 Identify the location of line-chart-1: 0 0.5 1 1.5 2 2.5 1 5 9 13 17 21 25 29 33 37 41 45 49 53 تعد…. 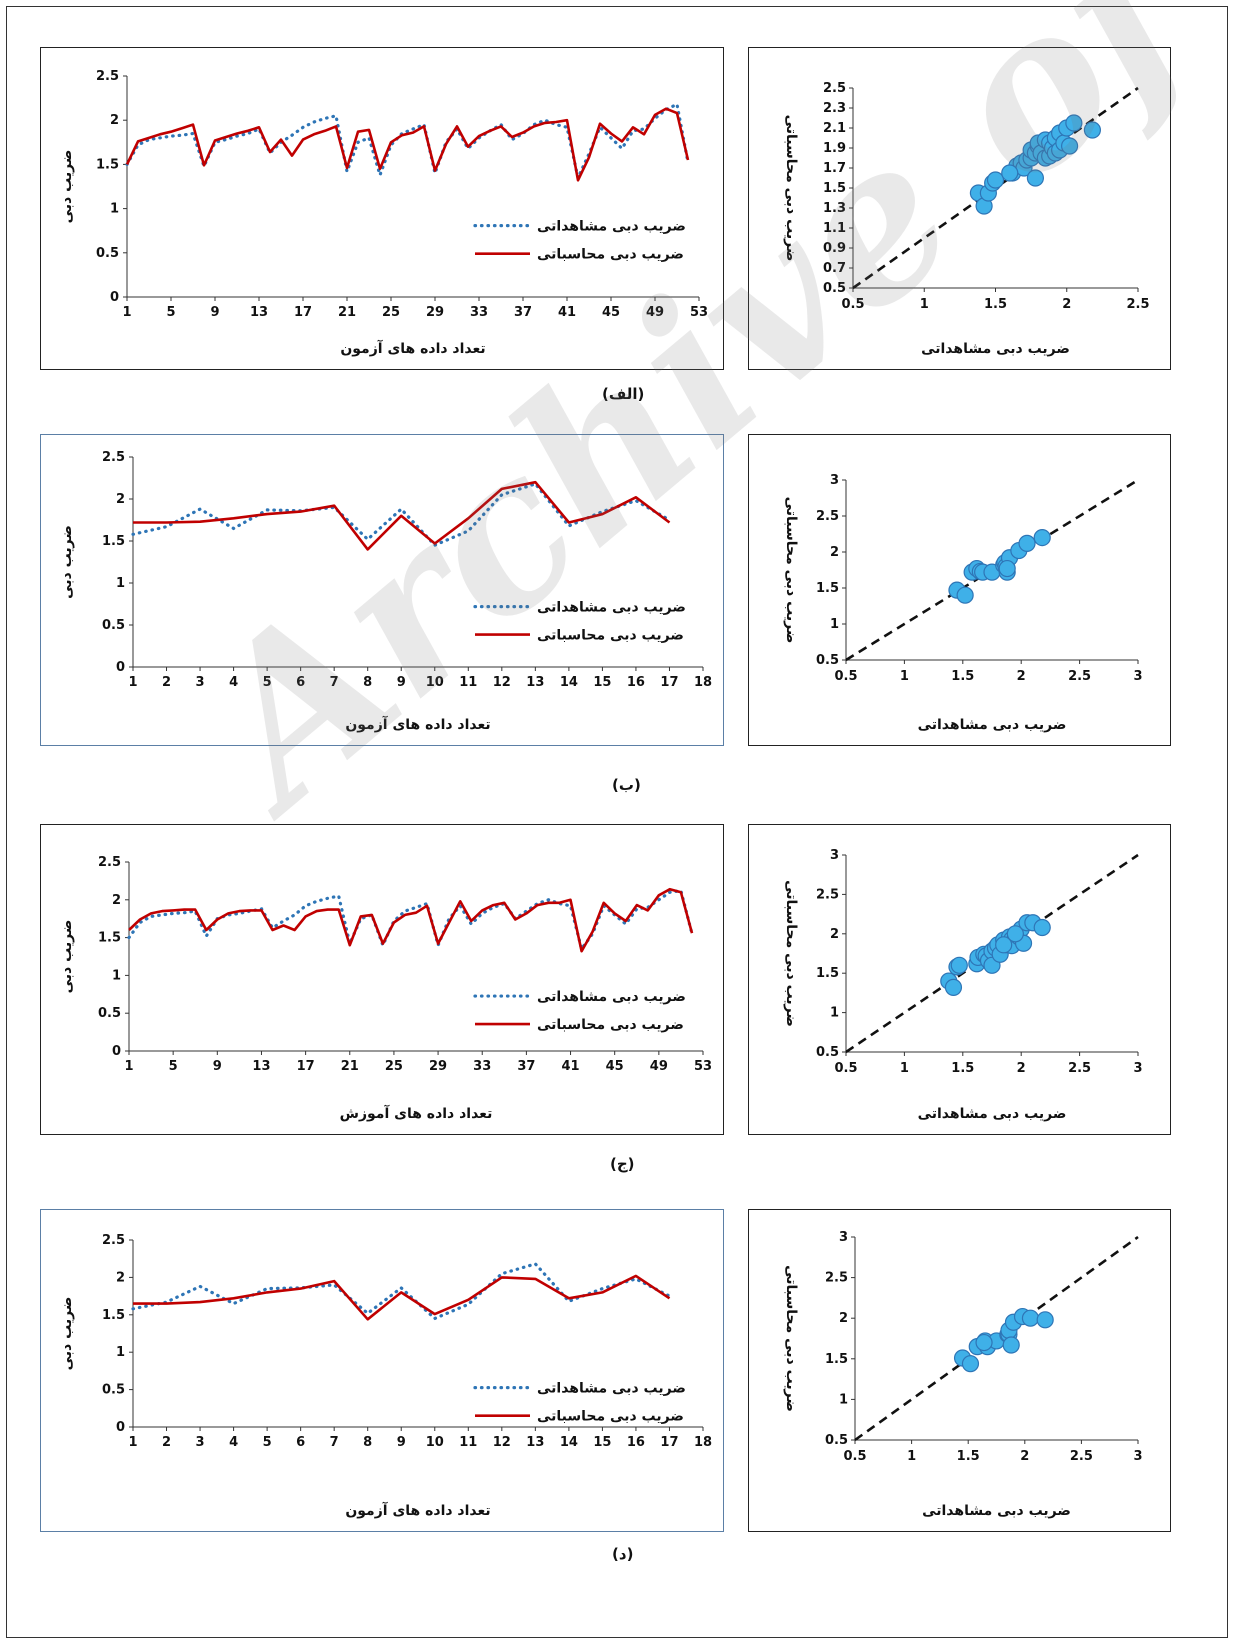
(382, 208).